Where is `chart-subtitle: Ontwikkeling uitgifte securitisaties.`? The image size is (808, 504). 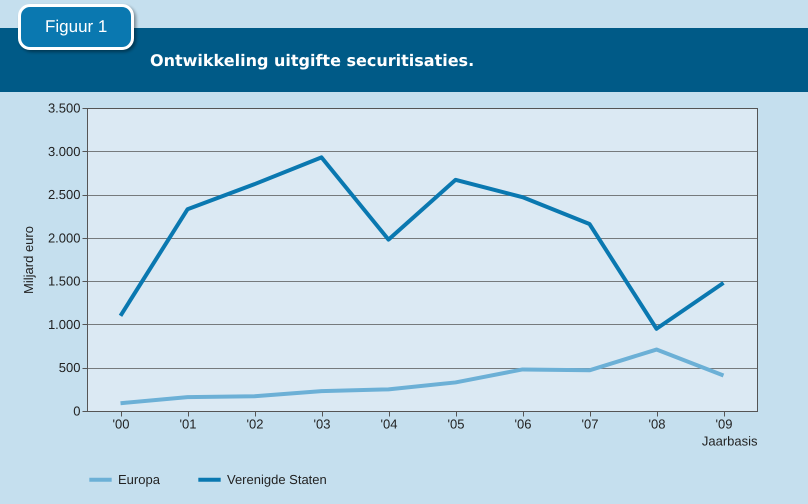
chart-subtitle: Ontwikkeling uitgifte securitisaties. is located at coordinates (312, 60).